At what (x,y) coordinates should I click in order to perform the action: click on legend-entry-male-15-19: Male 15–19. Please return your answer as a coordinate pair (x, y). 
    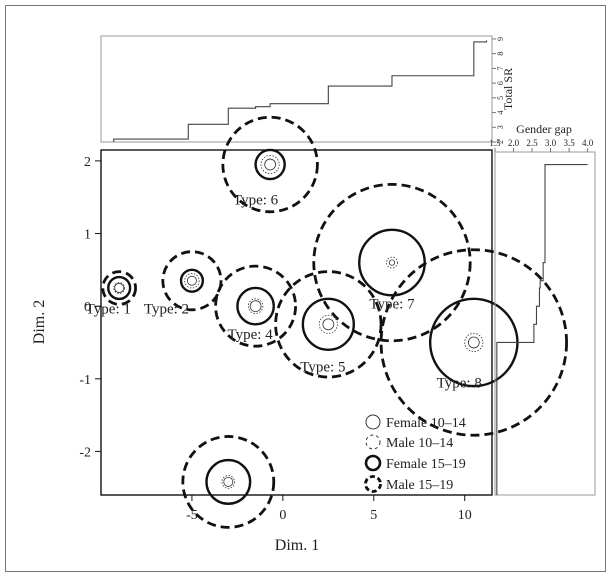
    Looking at the image, I should click on (408, 484).